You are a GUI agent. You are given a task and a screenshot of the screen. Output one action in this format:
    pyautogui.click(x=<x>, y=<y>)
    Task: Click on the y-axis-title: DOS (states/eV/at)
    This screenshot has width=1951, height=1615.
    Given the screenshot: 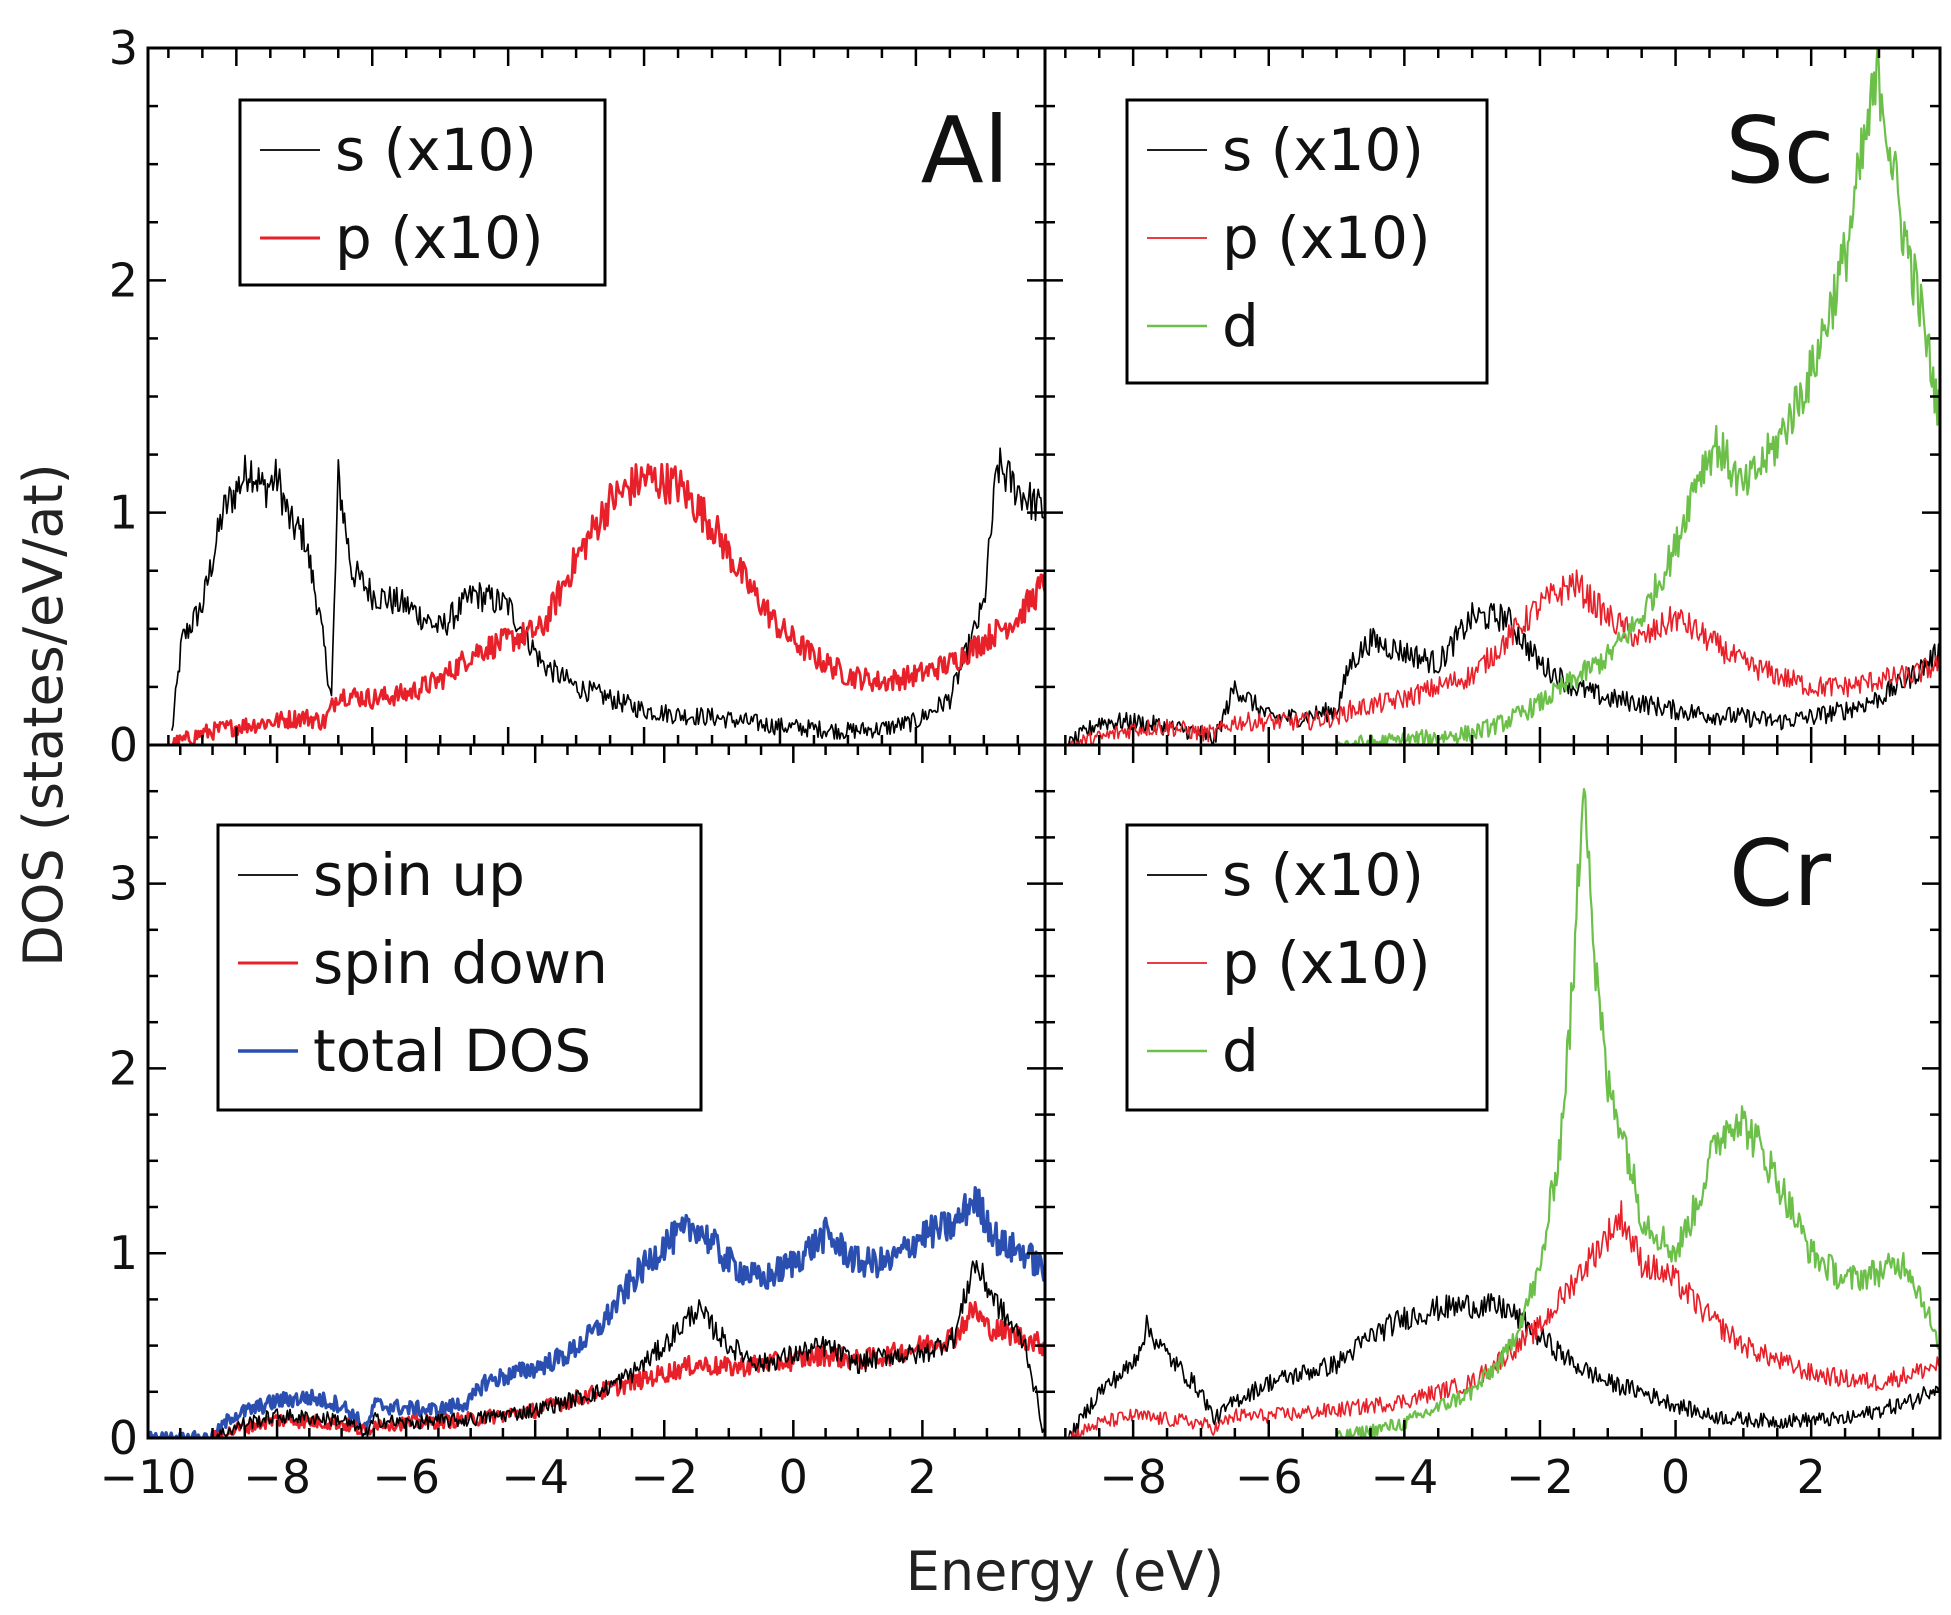 What is the action you would take?
    pyautogui.click(x=43, y=714)
    